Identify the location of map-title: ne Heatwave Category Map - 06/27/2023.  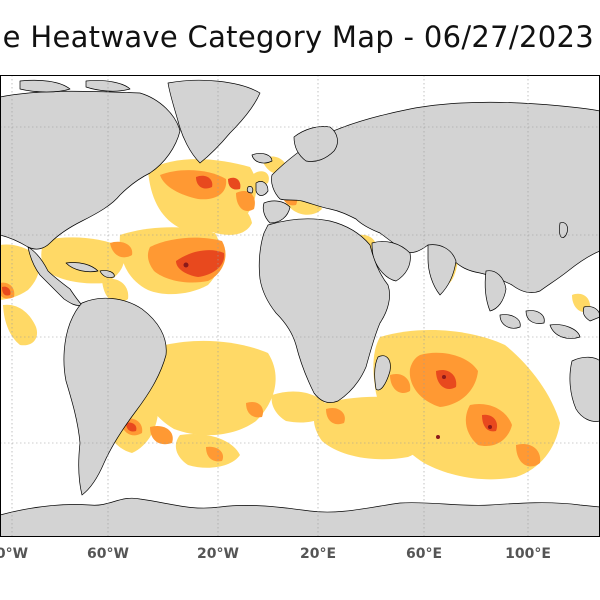
(297, 37).